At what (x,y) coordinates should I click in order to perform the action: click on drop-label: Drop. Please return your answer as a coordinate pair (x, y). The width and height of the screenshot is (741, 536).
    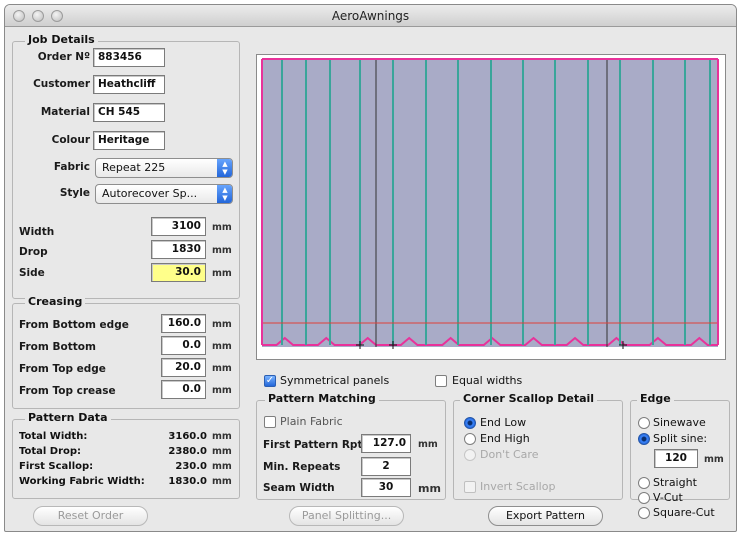
    Looking at the image, I should click on (33, 252).